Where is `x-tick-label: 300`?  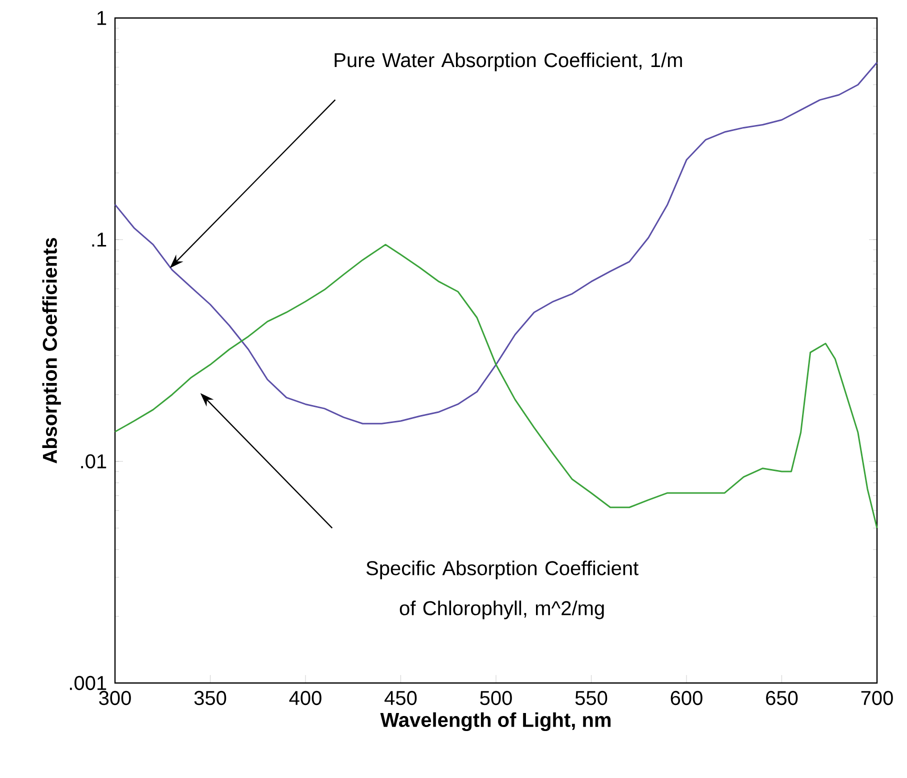
x-tick-label: 300 is located at coordinates (115, 698).